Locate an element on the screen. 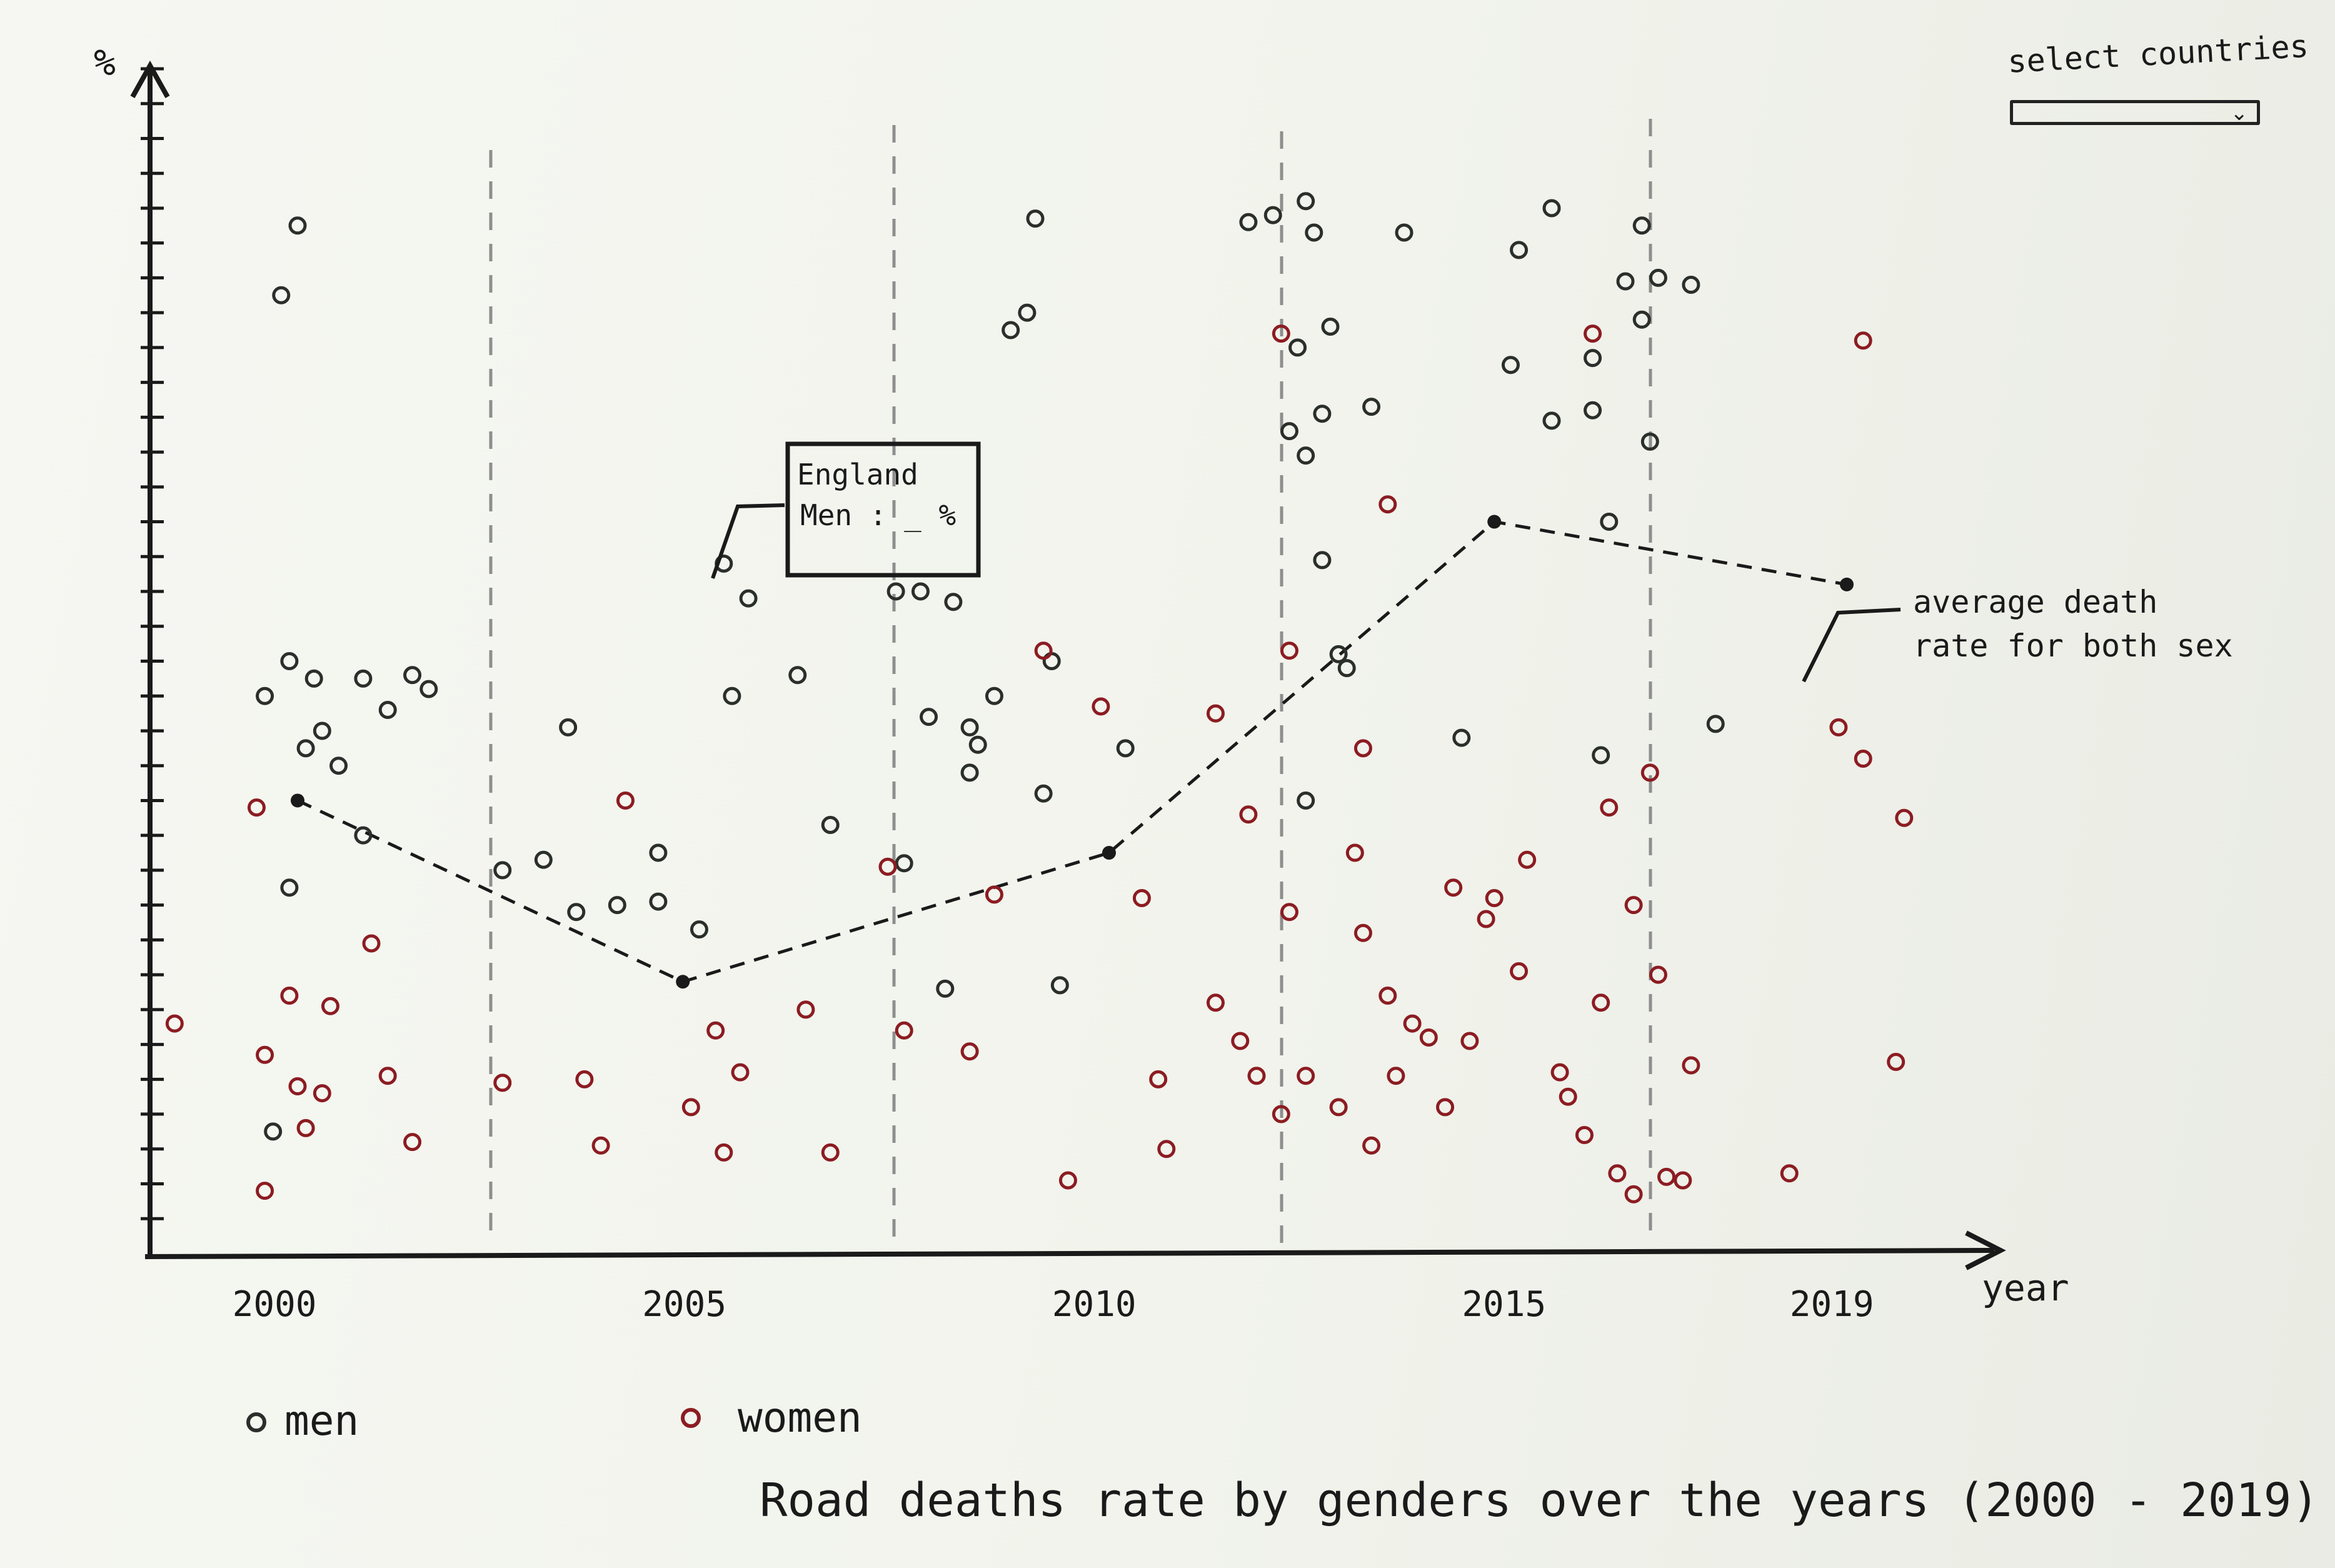 The image size is (2335, 1568). chevron-down-icon: ⌄ is located at coordinates (2239, 113).